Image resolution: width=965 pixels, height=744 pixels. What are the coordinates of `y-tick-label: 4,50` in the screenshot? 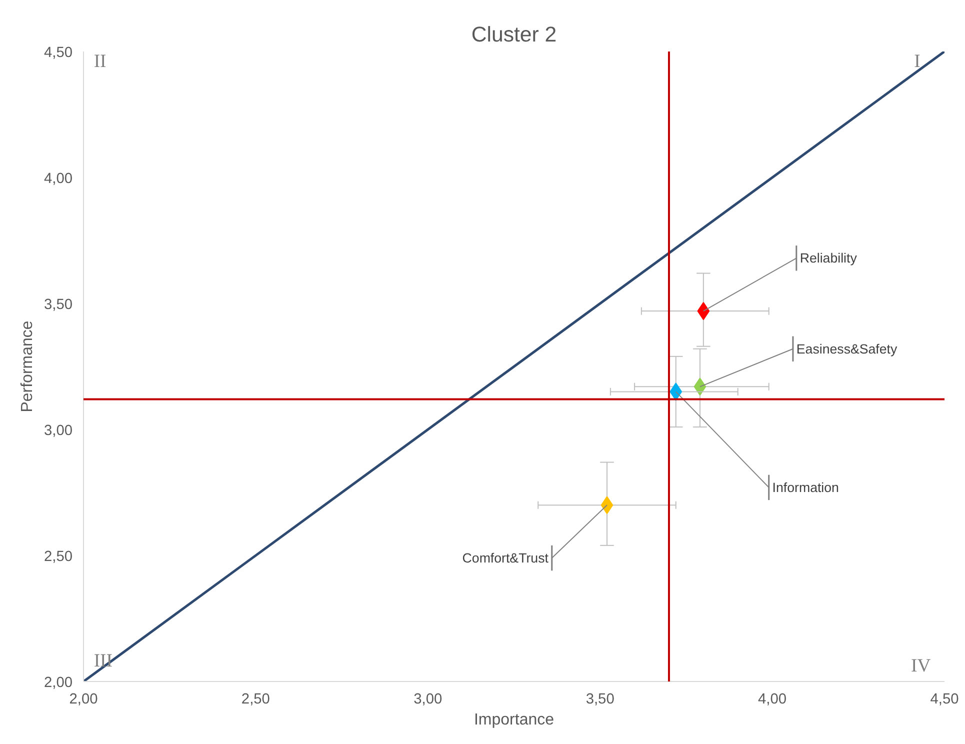 It's located at (58, 53).